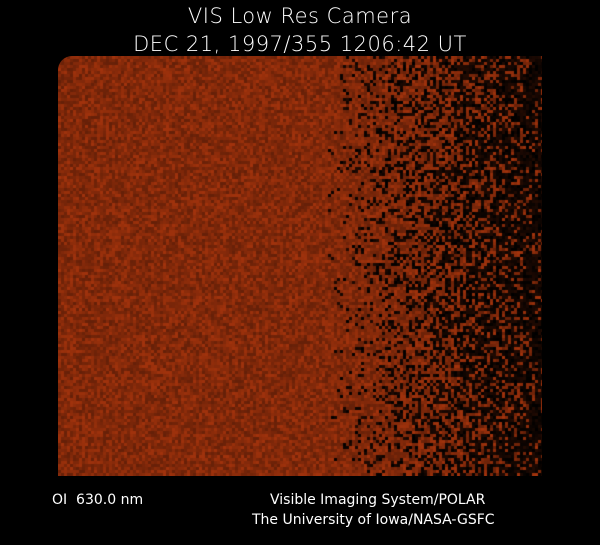  What do you see at coordinates (373, 520) in the screenshot?
I see `institution-label: The University of Iowa/NASA-GSFC` at bounding box center [373, 520].